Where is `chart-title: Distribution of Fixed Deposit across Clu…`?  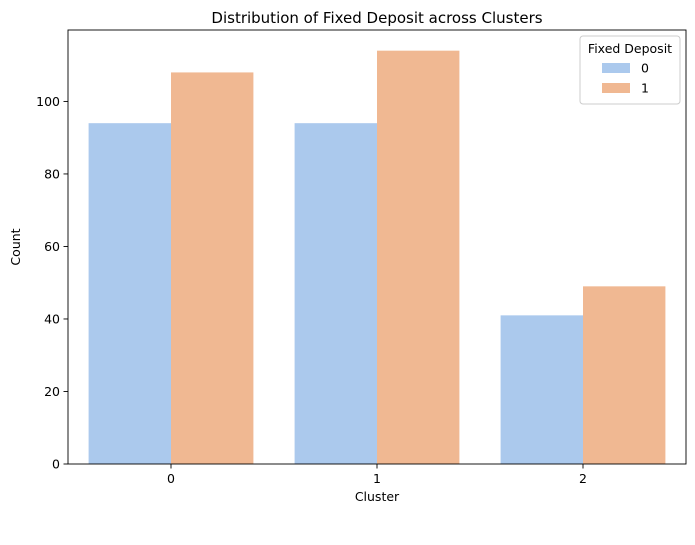
chart-title: Distribution of Fixed Deposit across Clu… is located at coordinates (376, 18).